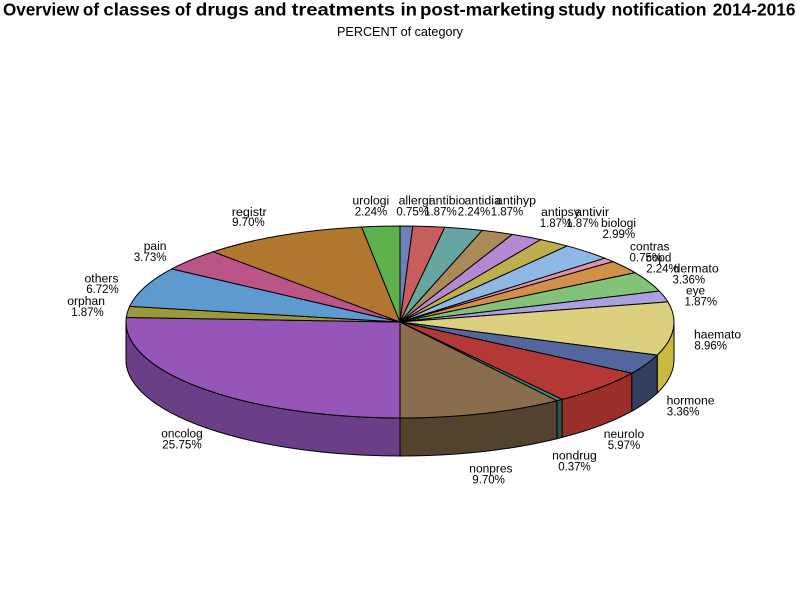 This screenshot has width=800, height=605. I want to click on svg-text: oncolog, so click(181, 434).